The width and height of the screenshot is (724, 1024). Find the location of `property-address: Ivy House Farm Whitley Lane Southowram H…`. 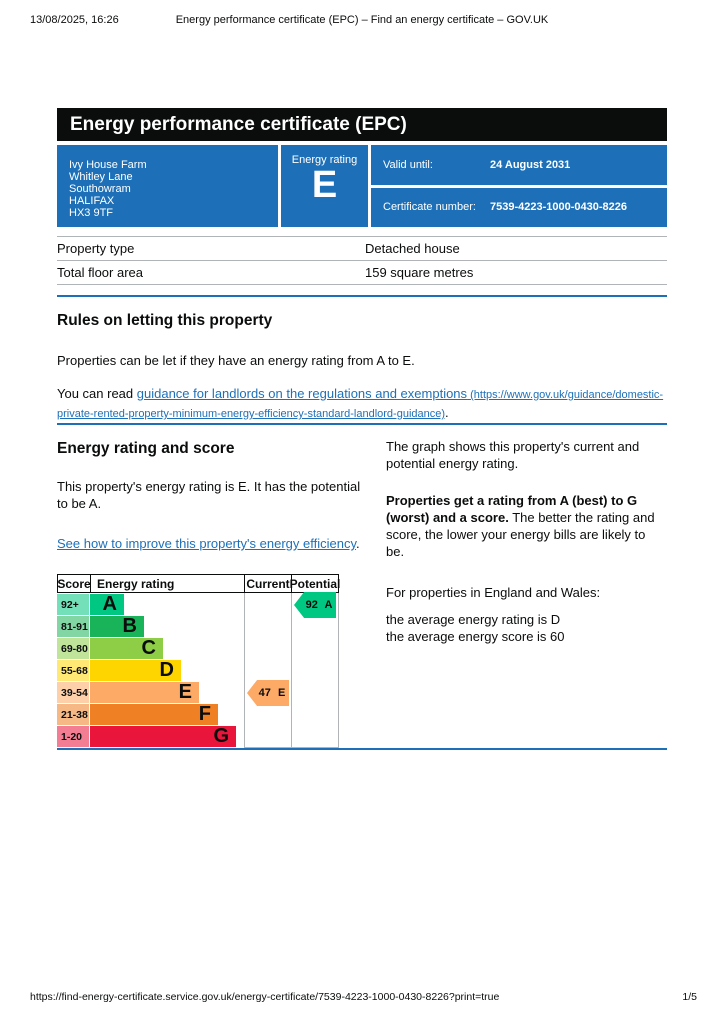

property-address: Ivy House Farm Whitley Lane Southowram H… is located at coordinates (167, 186).